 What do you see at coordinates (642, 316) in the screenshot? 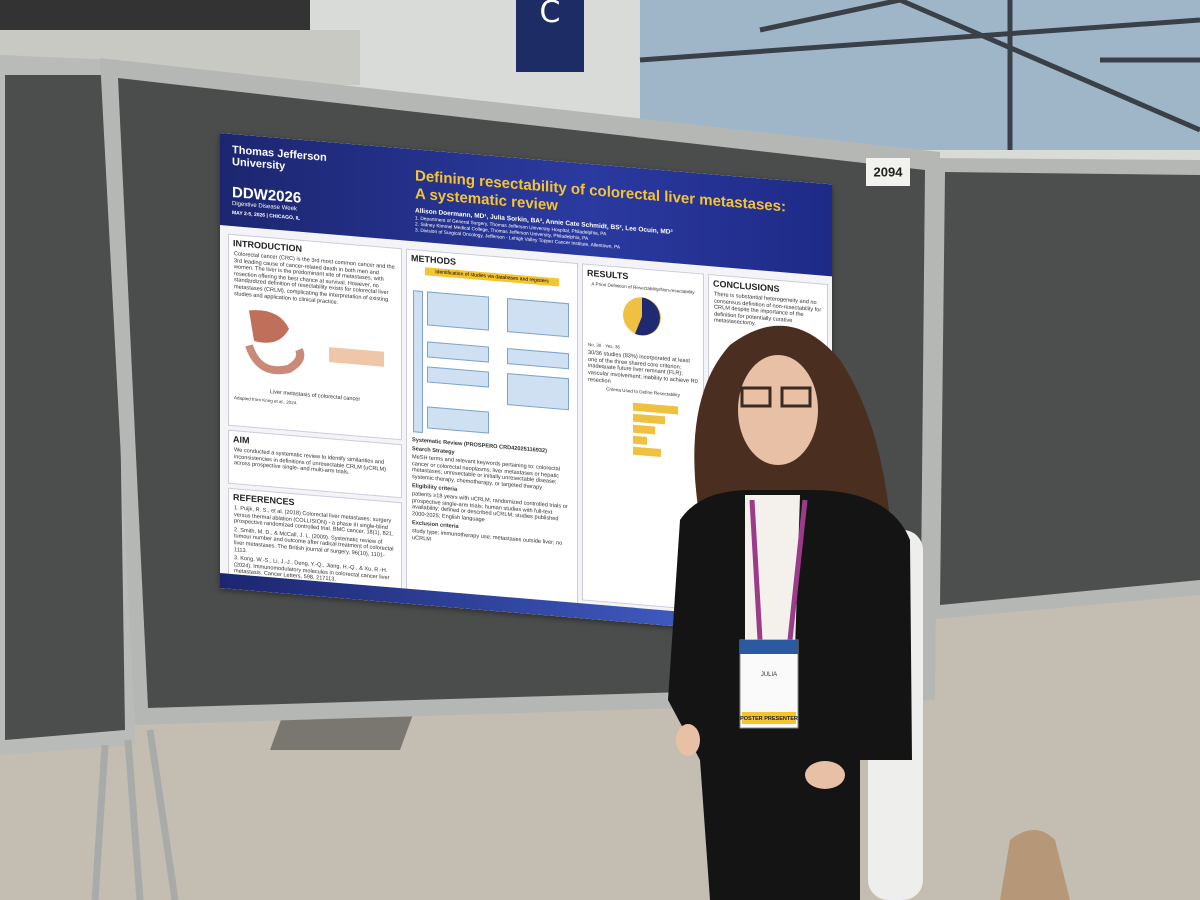
I see `pie` at bounding box center [642, 316].